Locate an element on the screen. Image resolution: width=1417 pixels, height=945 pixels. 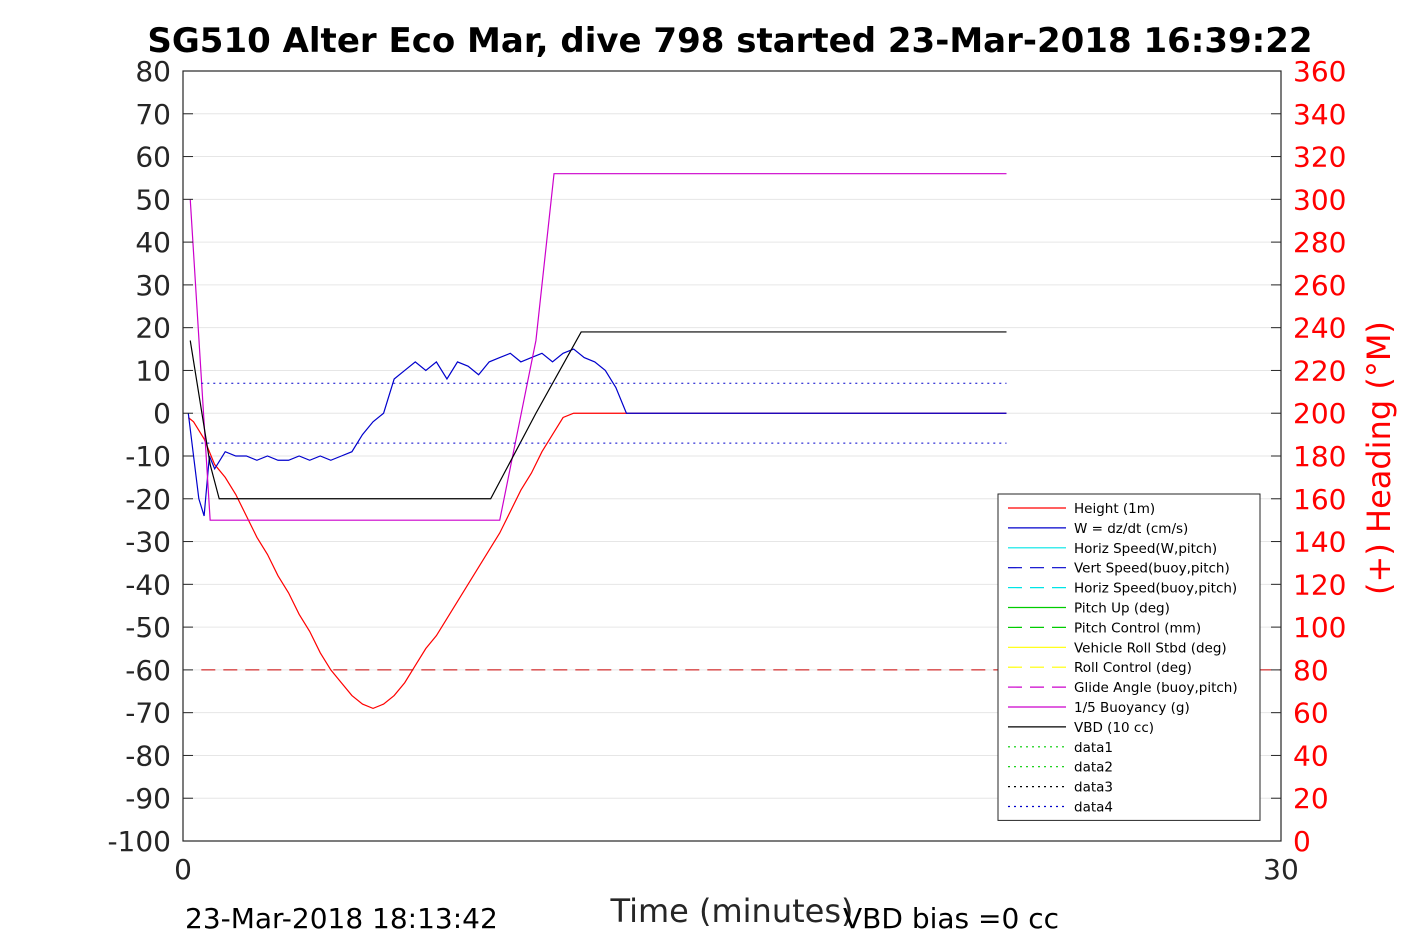
legend-entry: data4 is located at coordinates (1093, 808).